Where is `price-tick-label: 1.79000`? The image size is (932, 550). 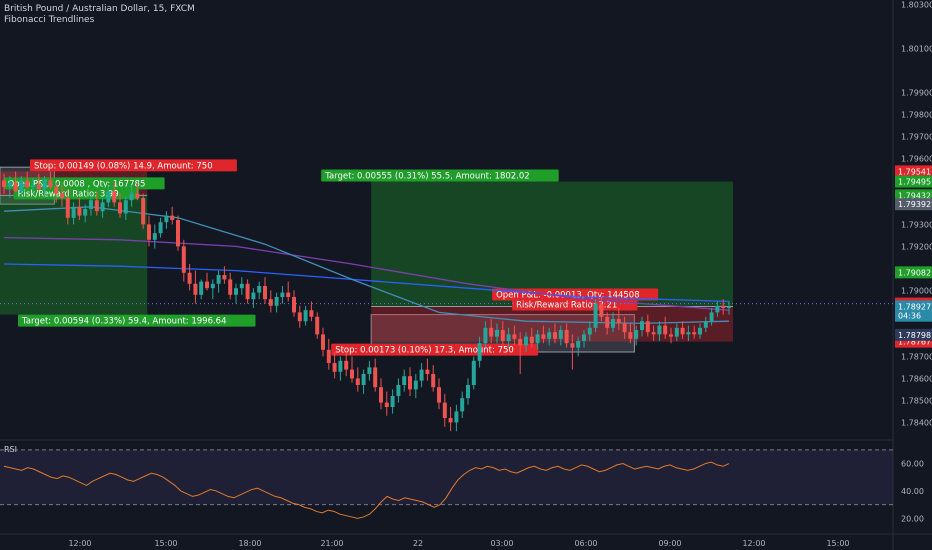 price-tick-label: 1.79000 is located at coordinates (916, 290).